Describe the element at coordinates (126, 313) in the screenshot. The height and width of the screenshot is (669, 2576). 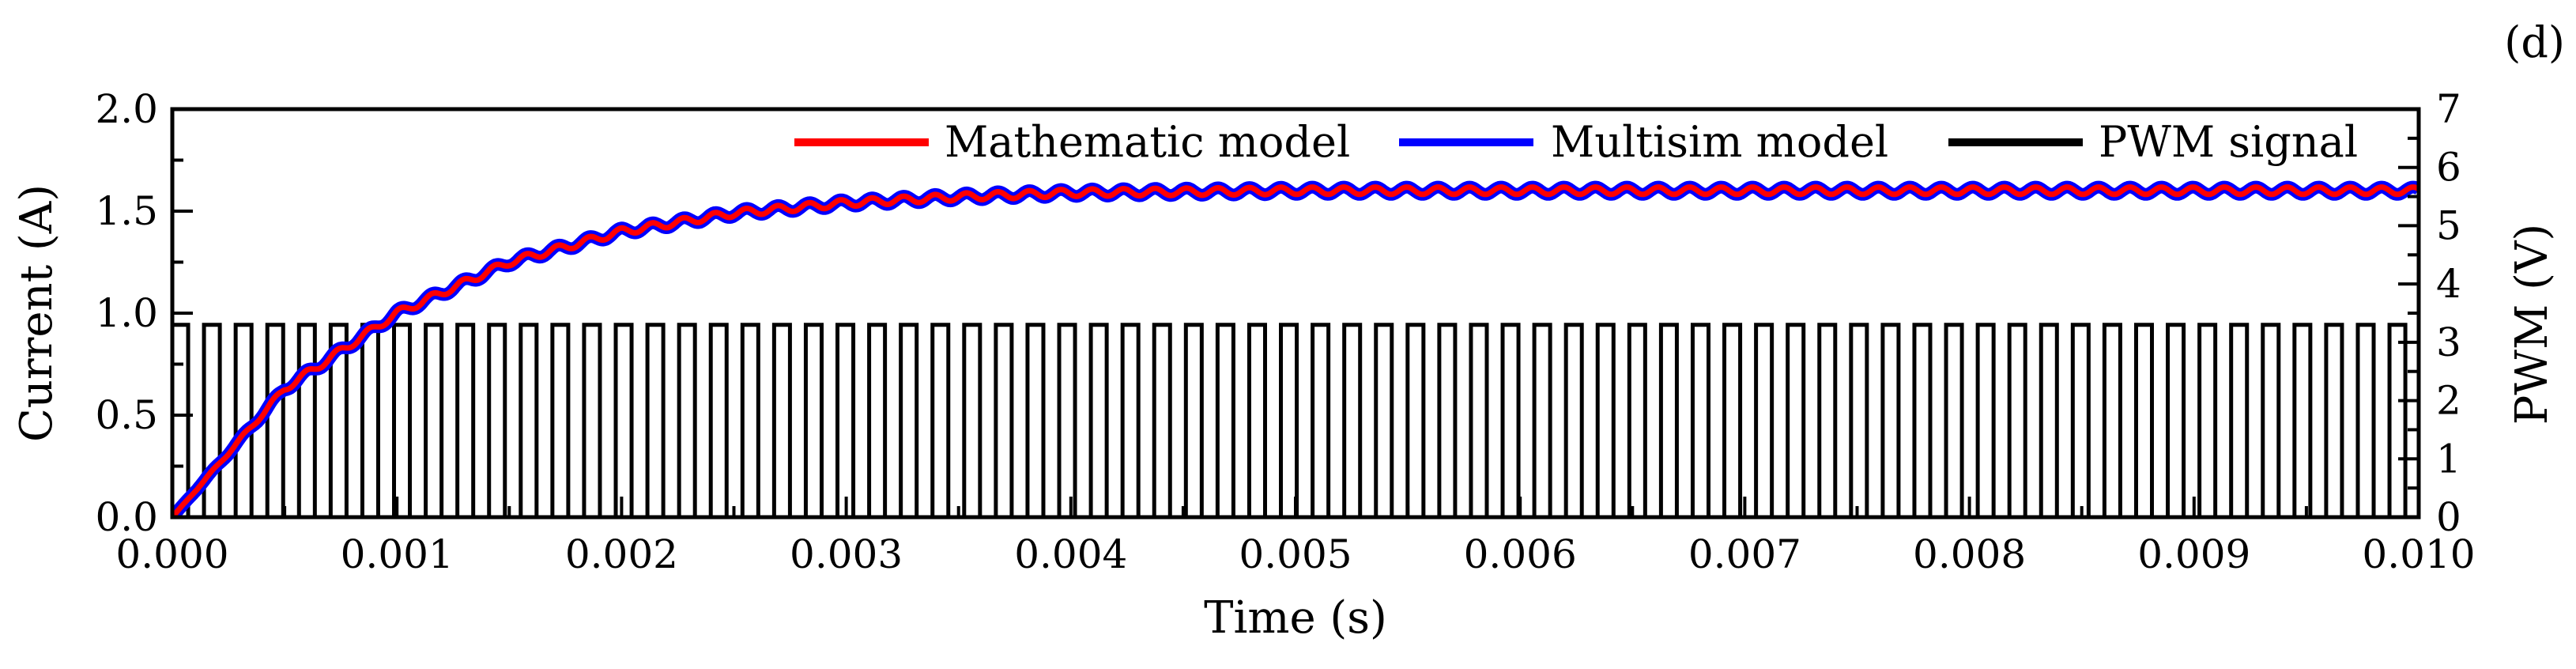
I see `y-left-tick-label: 1.0` at that location.